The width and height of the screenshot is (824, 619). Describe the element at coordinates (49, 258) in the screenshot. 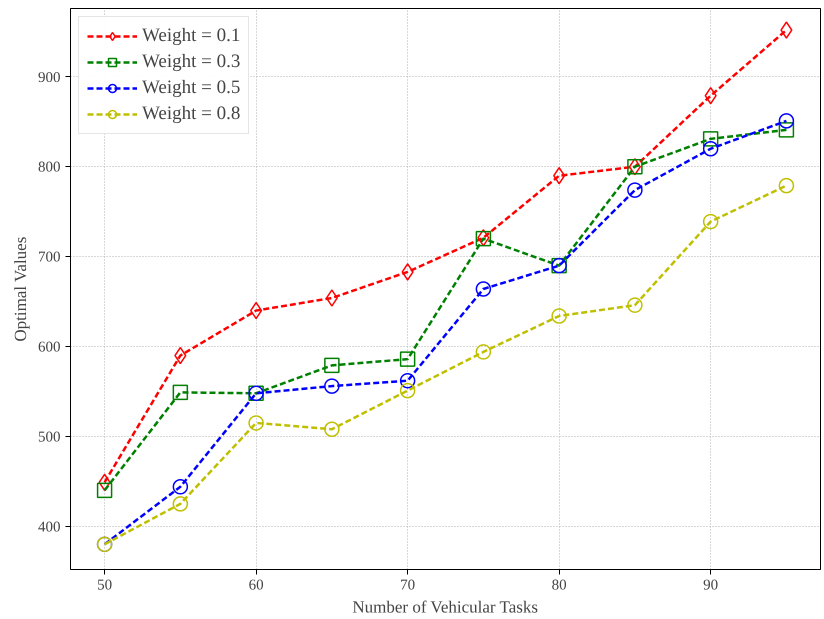

I see `y-tick-label: 700` at that location.